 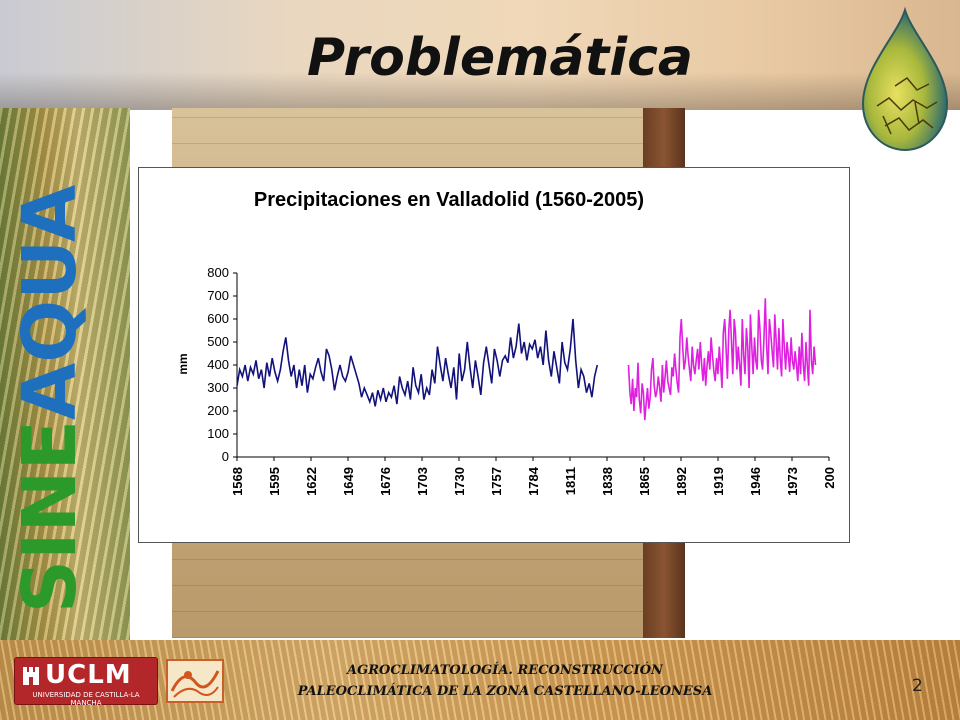 What do you see at coordinates (718, 481) in the screenshot?
I see `x-tick-label: 1919` at bounding box center [718, 481].